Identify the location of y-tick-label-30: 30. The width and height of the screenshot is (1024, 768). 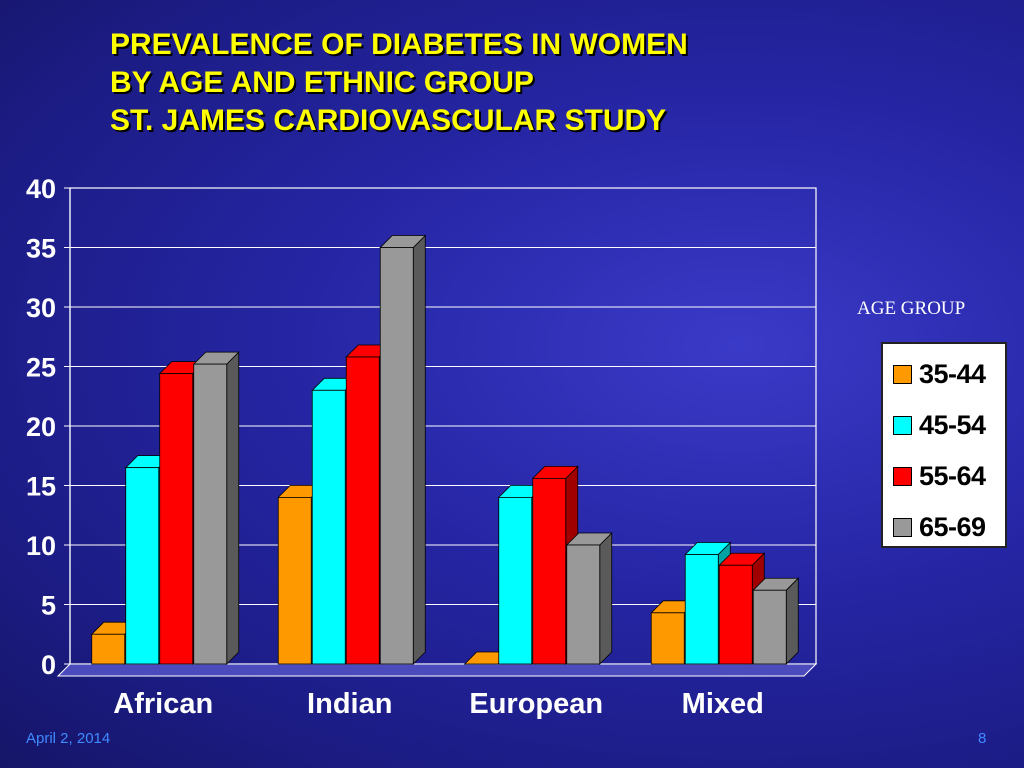
(41, 308).